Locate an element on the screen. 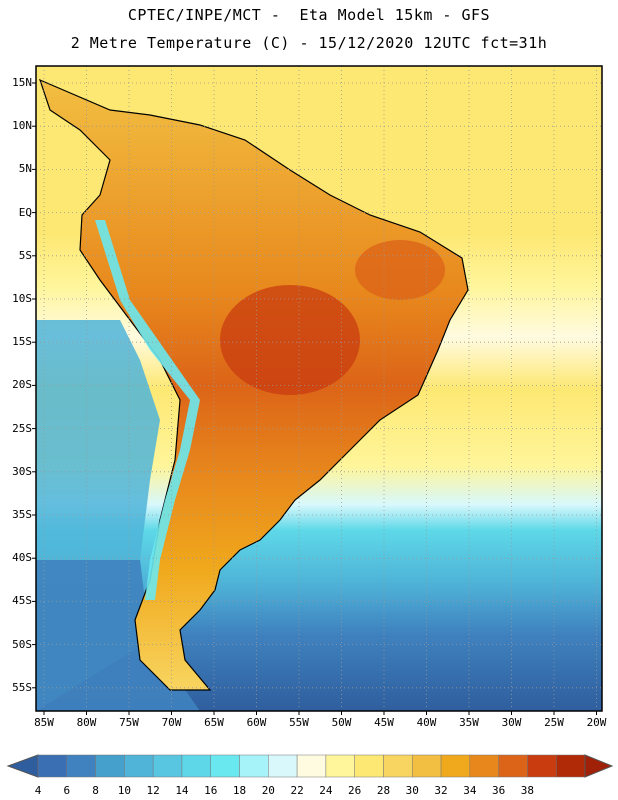 Image resolution: width=618 pixels, height=800 pixels. colorbar-label: 14 is located at coordinates (182, 790).